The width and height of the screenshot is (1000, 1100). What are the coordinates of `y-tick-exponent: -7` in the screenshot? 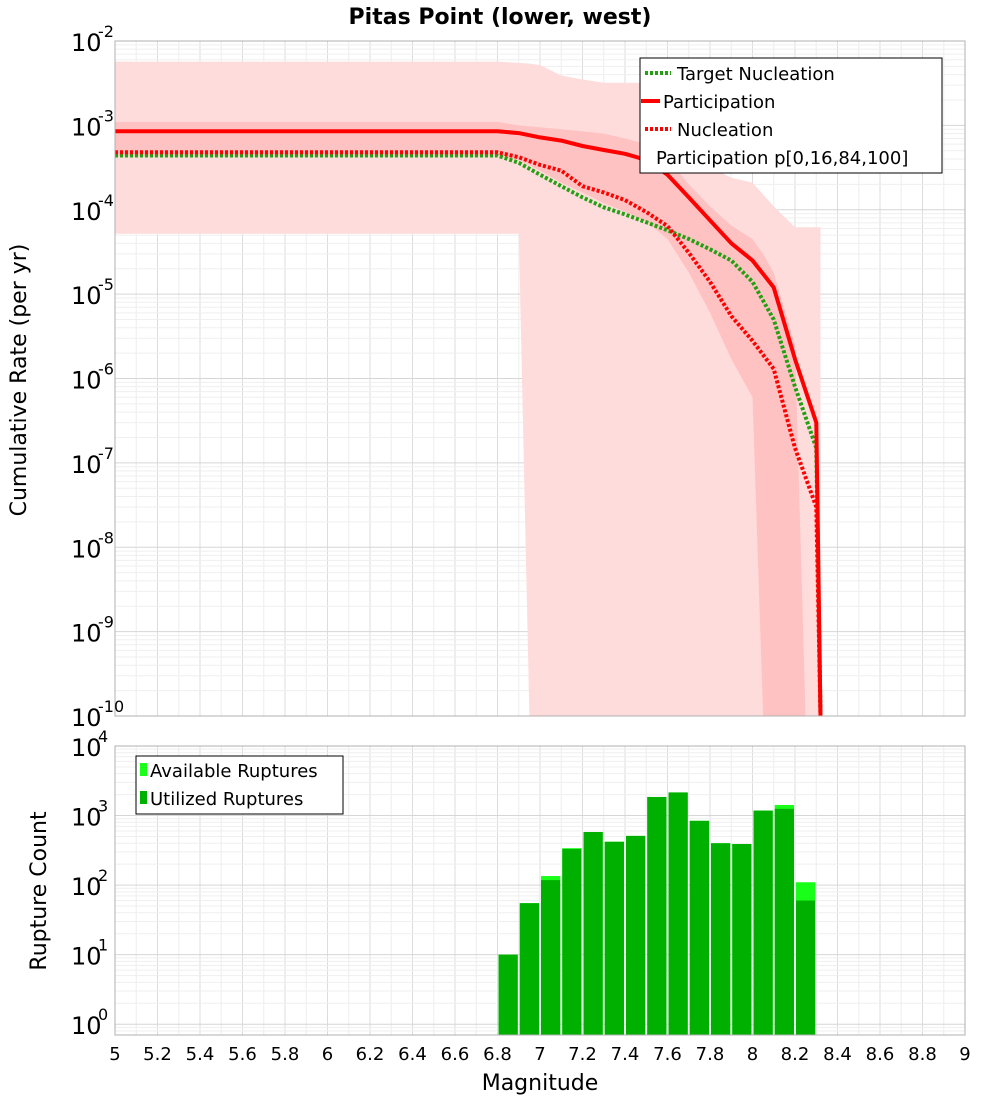 It's located at (106, 453).